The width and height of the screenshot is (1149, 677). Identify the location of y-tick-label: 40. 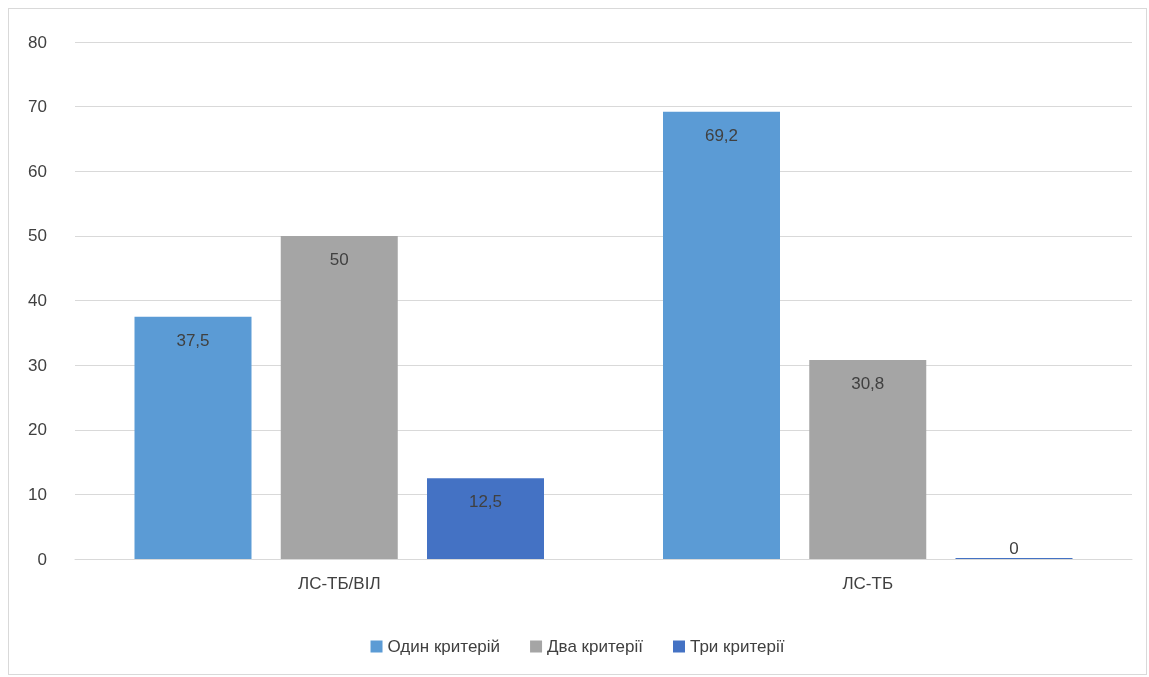
(37, 300).